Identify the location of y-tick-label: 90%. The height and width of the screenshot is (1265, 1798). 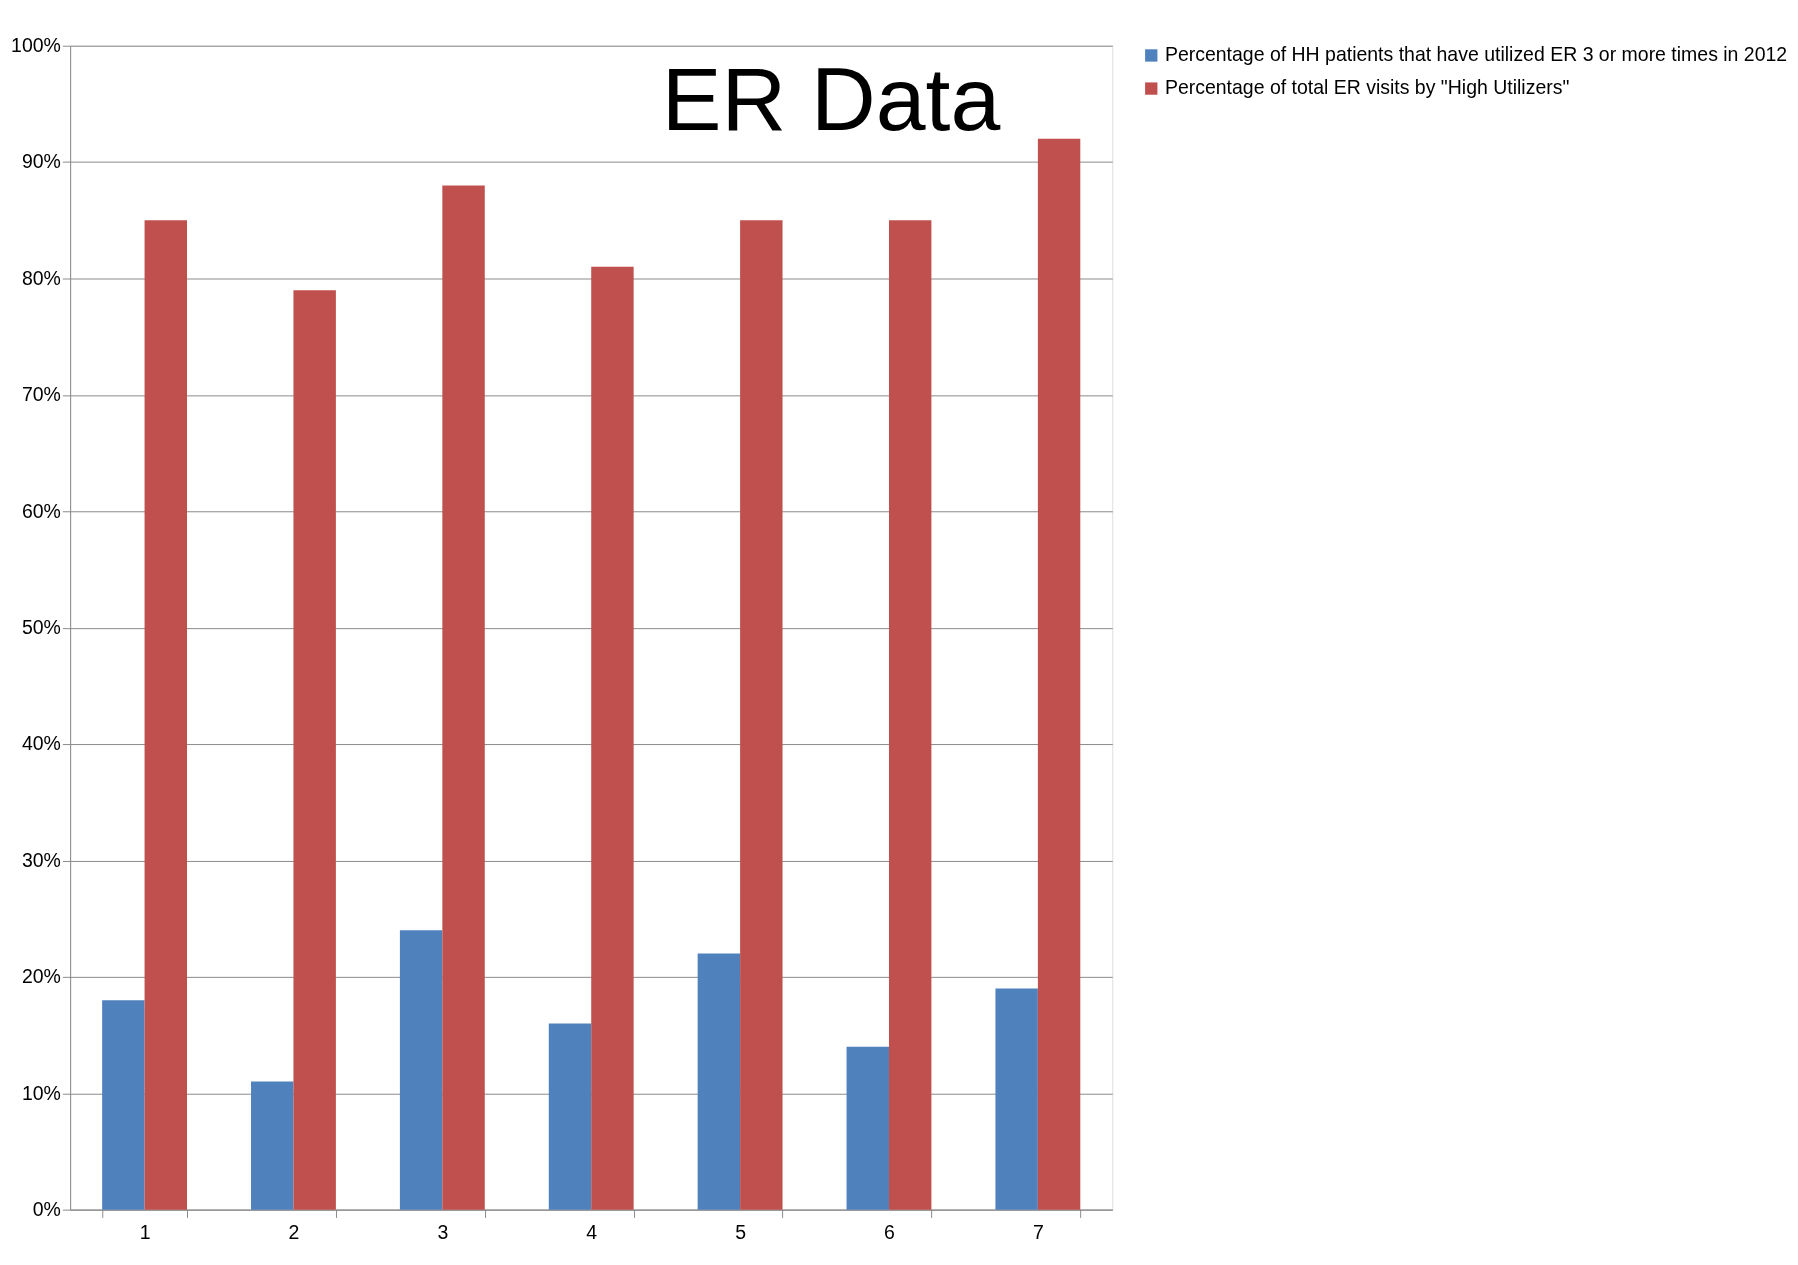
(41, 161).